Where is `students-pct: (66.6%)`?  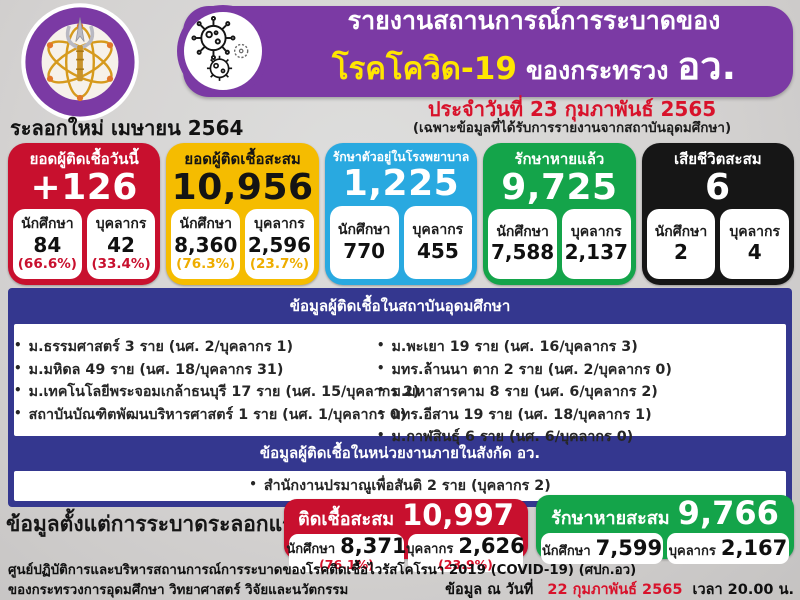
students-pct: (66.6%) is located at coordinates (47, 263).